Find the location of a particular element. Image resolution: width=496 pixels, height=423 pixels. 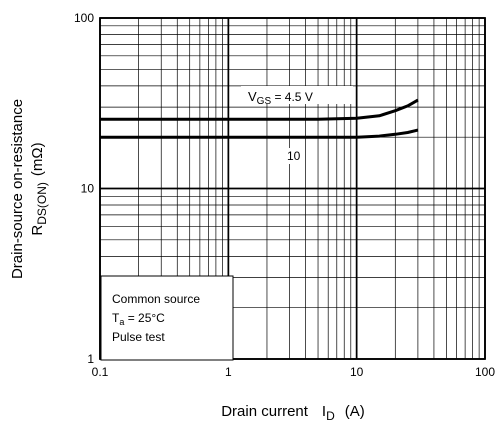

y-tick-label: 1 is located at coordinates (90, 359).